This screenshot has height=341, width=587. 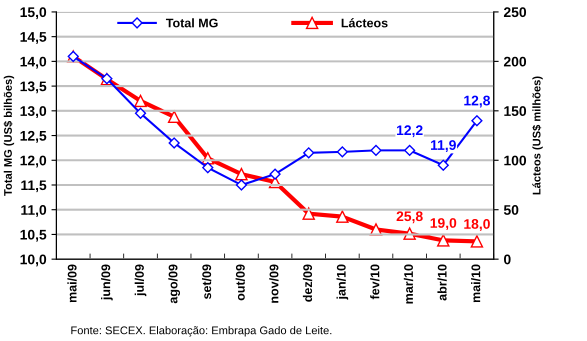 I want to click on data-label: 18,0, so click(x=477, y=225).